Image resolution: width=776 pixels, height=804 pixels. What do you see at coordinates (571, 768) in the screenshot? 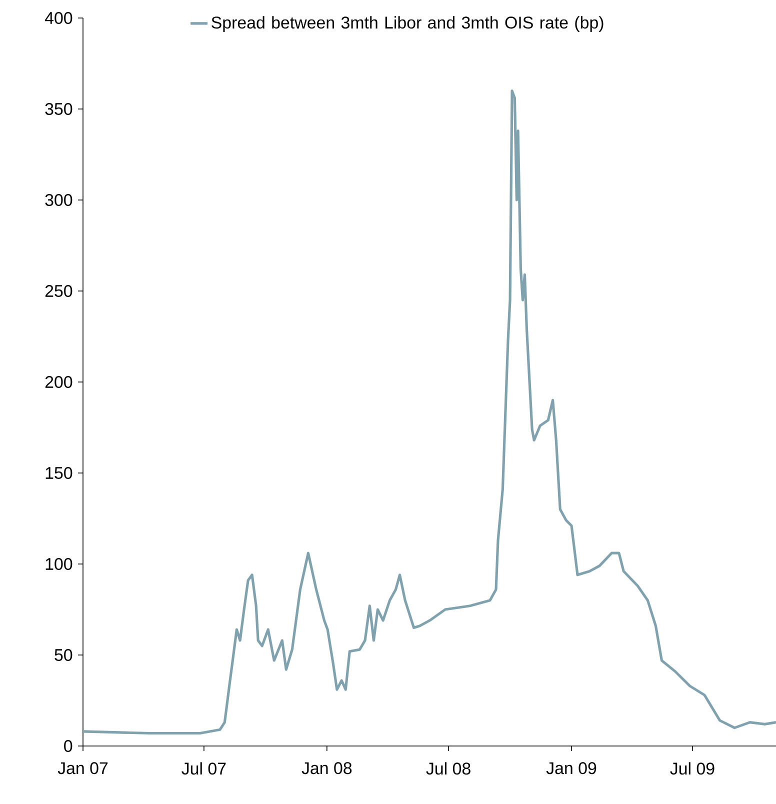
I see `x-tick-label: Jan 09` at bounding box center [571, 768].